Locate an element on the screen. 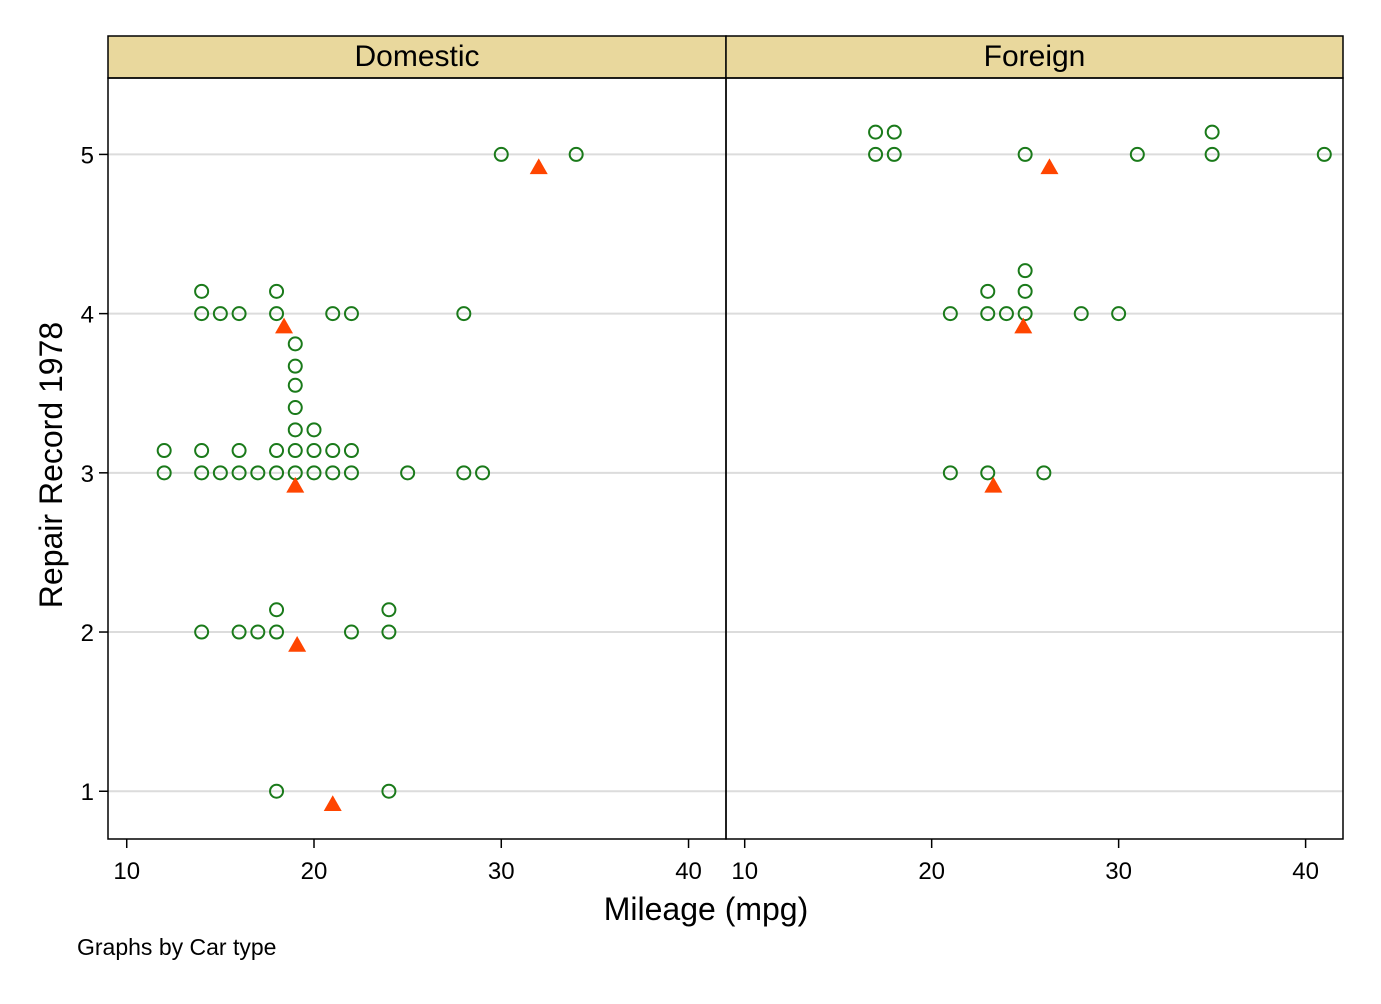 The image size is (1381, 1004). x-tick-label-foreign-20: 20 is located at coordinates (931, 871).